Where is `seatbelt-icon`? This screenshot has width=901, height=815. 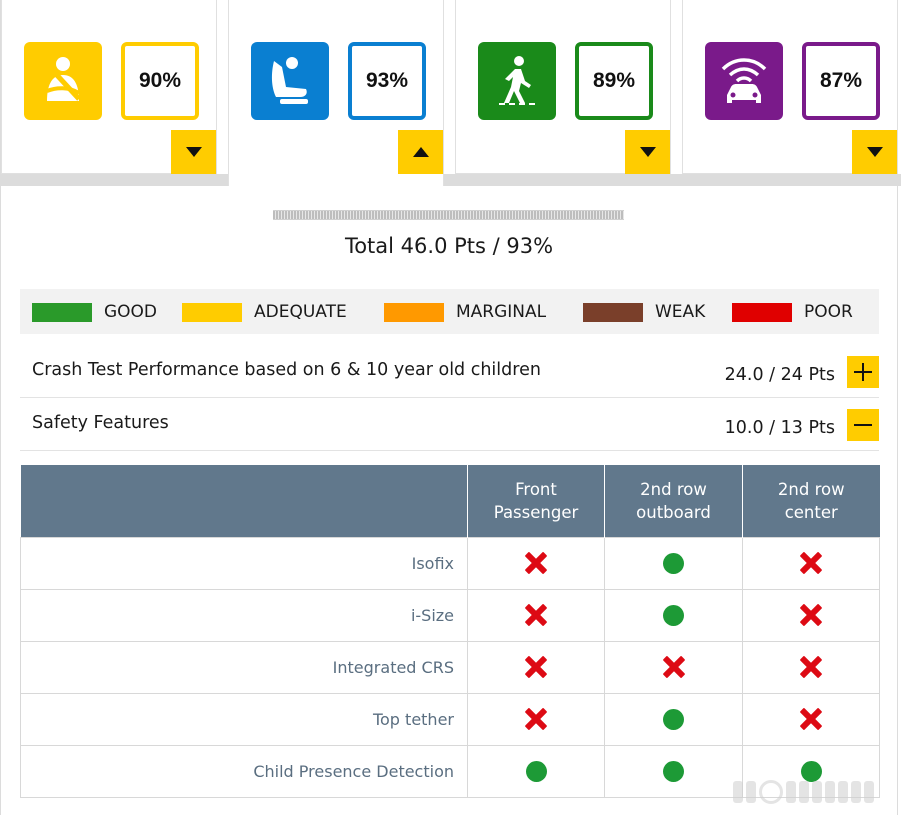 seatbelt-icon is located at coordinates (63, 81).